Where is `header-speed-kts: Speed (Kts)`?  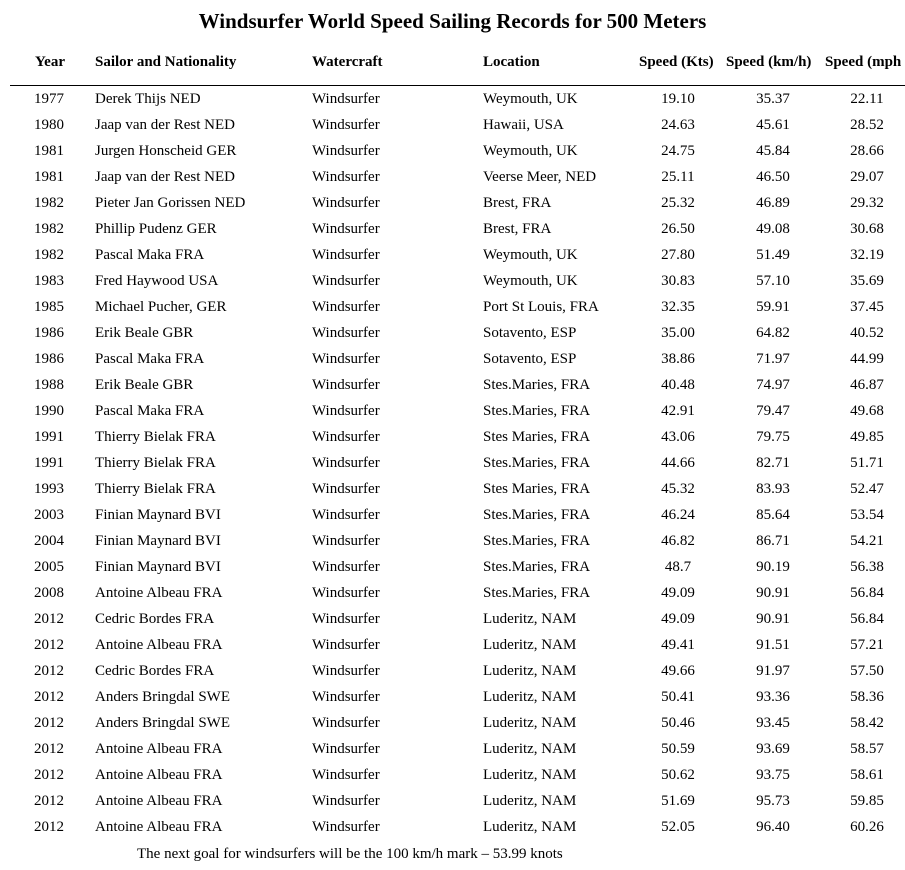 header-speed-kts: Speed (Kts) is located at coordinates (676, 62).